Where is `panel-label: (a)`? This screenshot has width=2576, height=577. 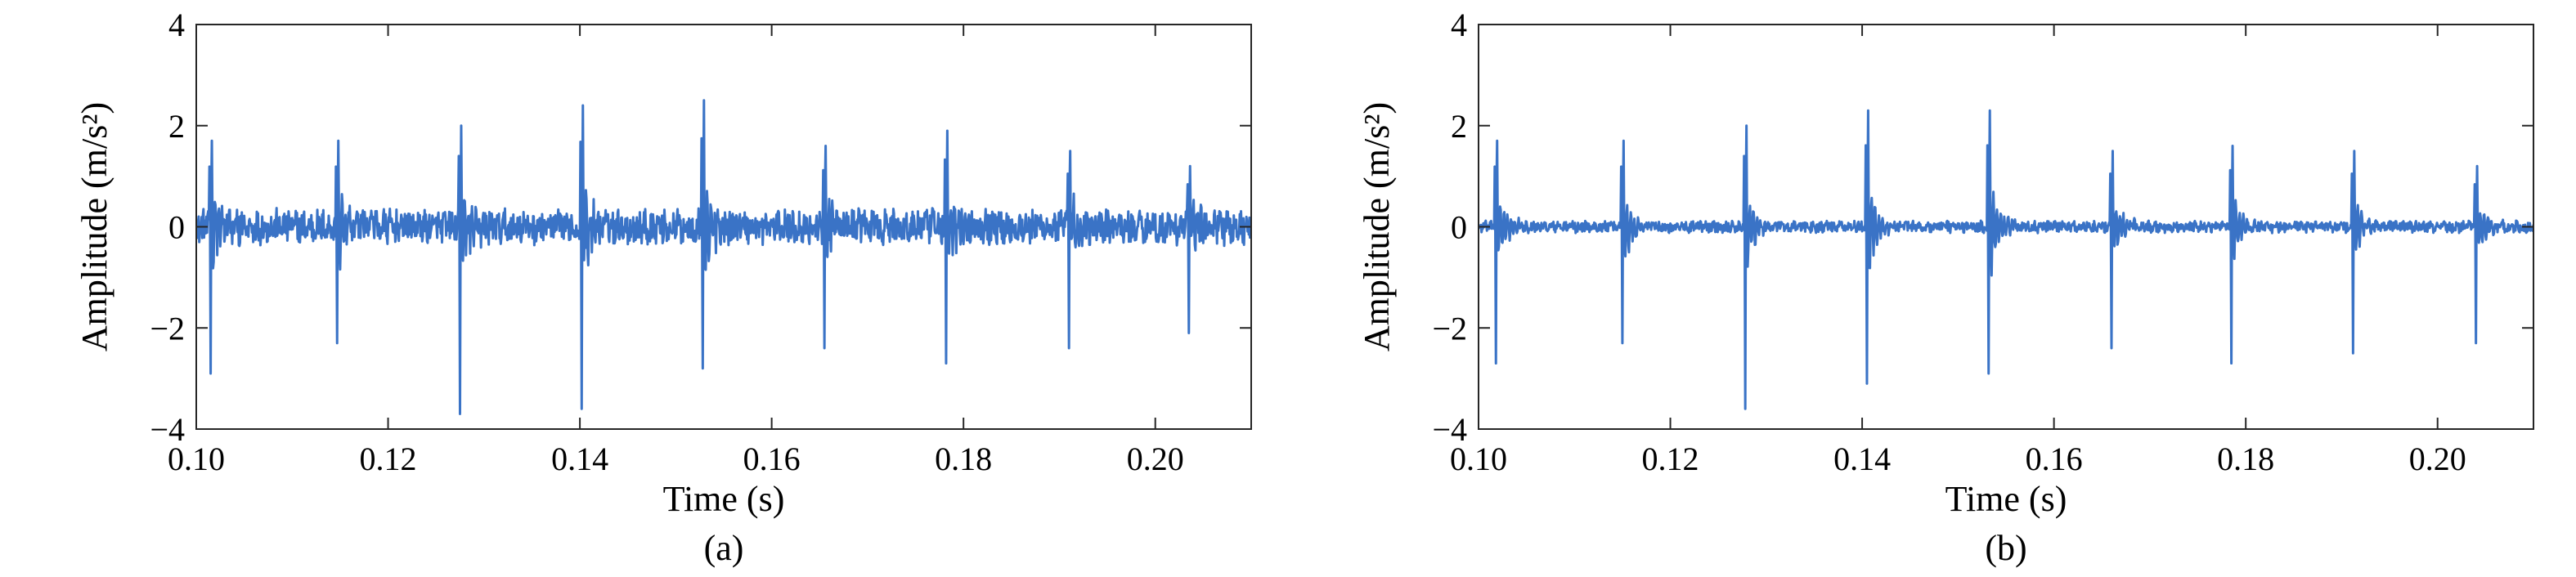 panel-label: (a) is located at coordinates (724, 548).